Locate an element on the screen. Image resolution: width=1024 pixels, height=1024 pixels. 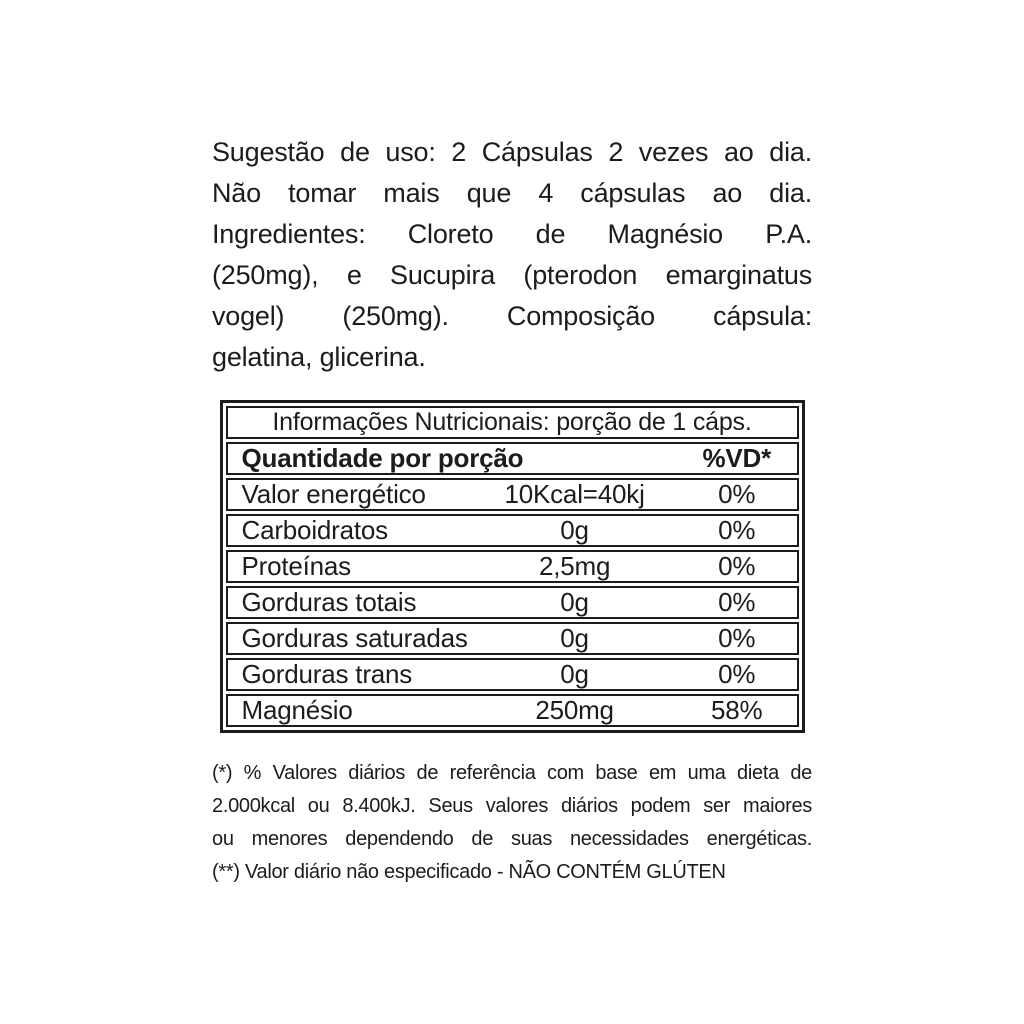
table-row: Proteínas 2,5mg 0% is located at coordinates (512, 566).